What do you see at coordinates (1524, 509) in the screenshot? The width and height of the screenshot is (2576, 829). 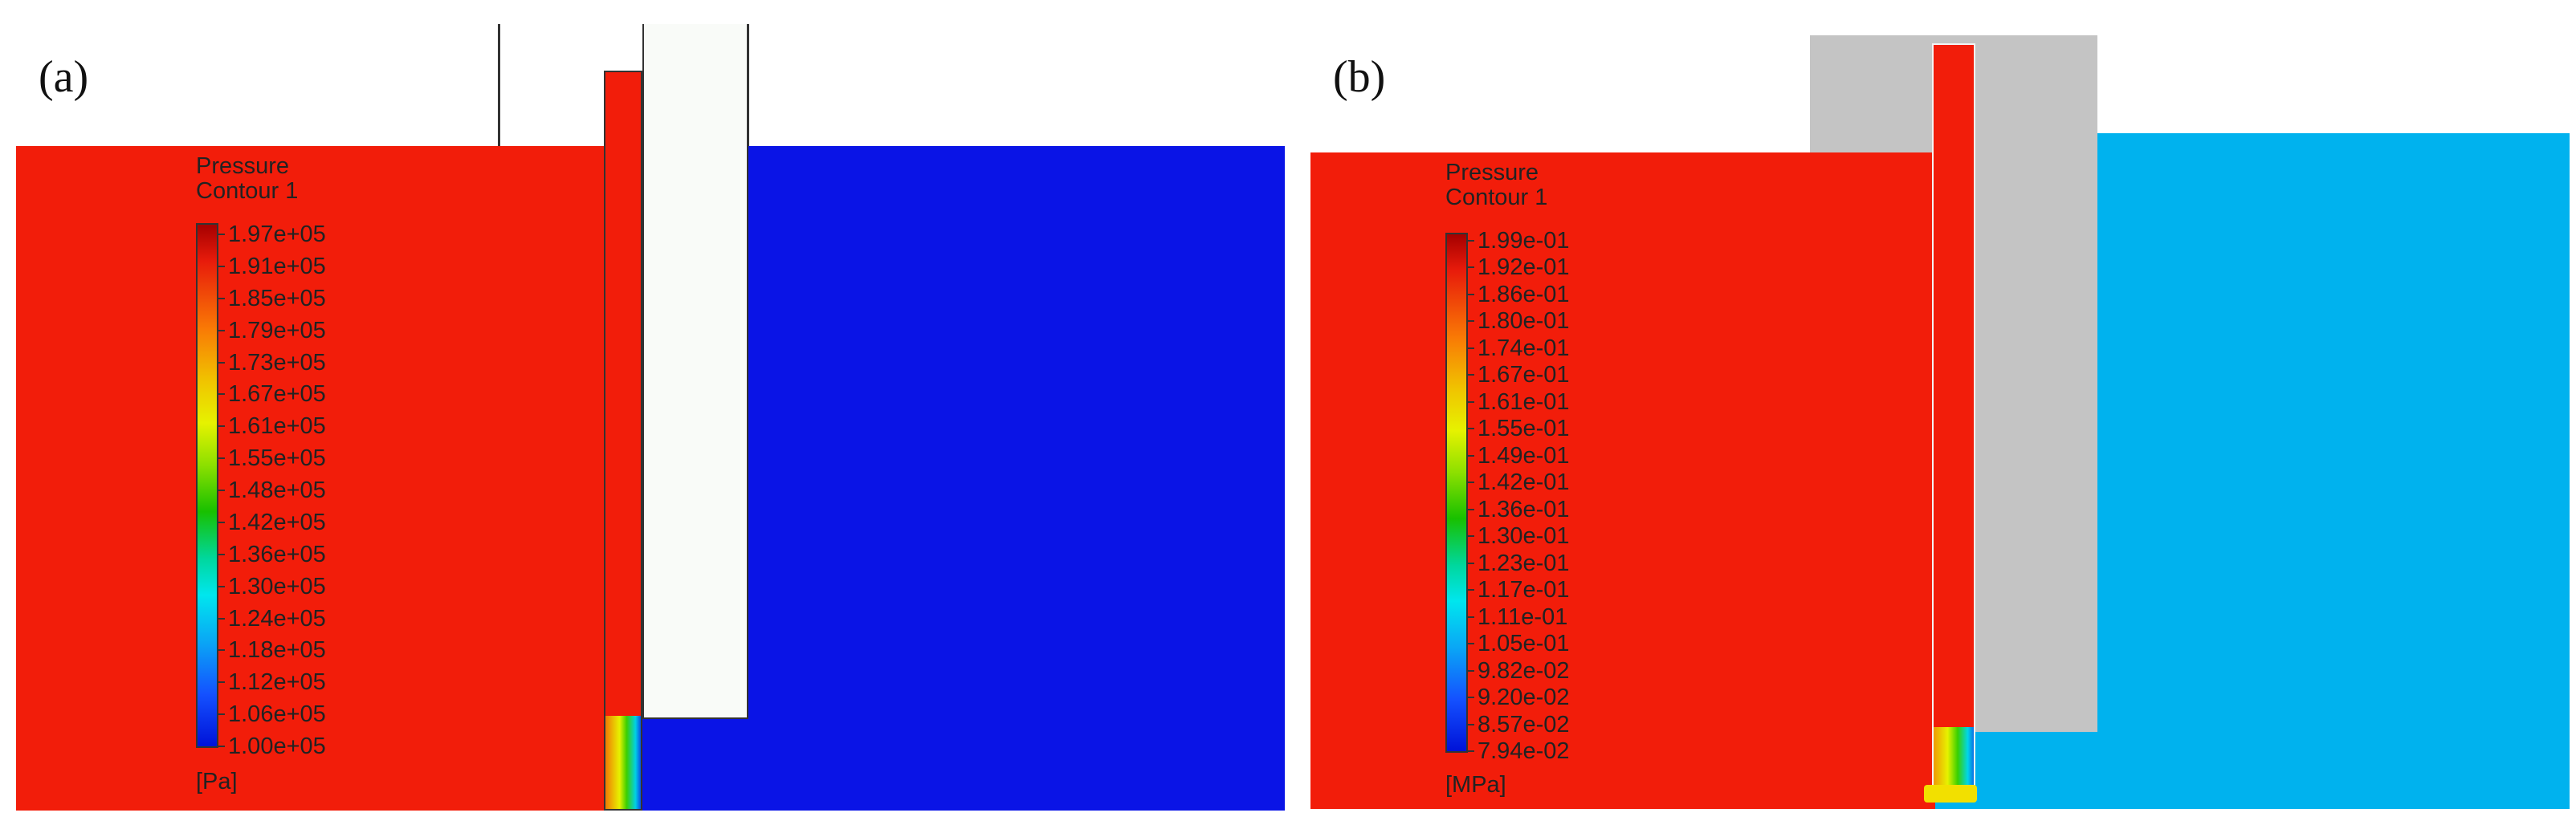 I see `colorbar-tick-label: 1.36e-01` at bounding box center [1524, 509].